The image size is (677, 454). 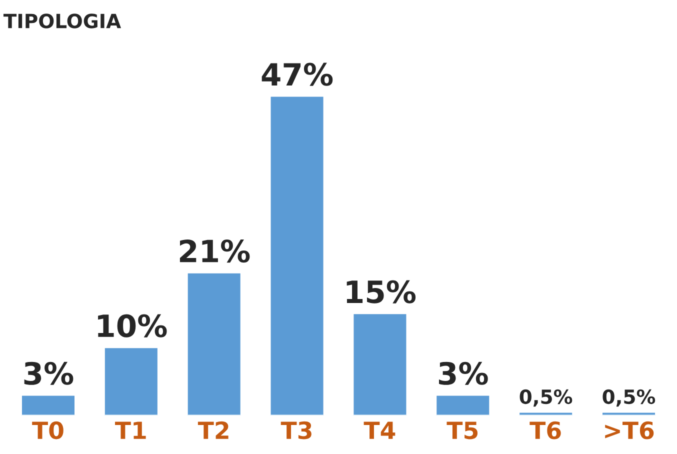 I want to click on data-label: 47%, so click(x=297, y=74).